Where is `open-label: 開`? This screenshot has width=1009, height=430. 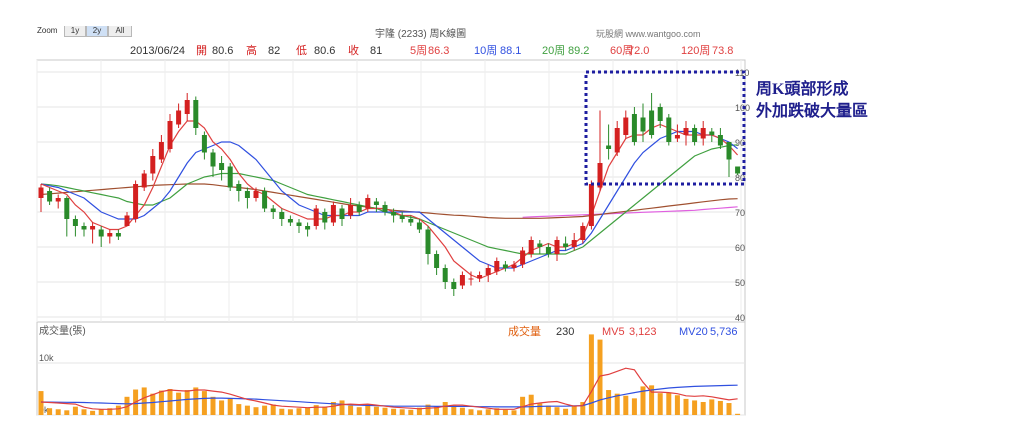
open-label: 開 is located at coordinates (201, 50).